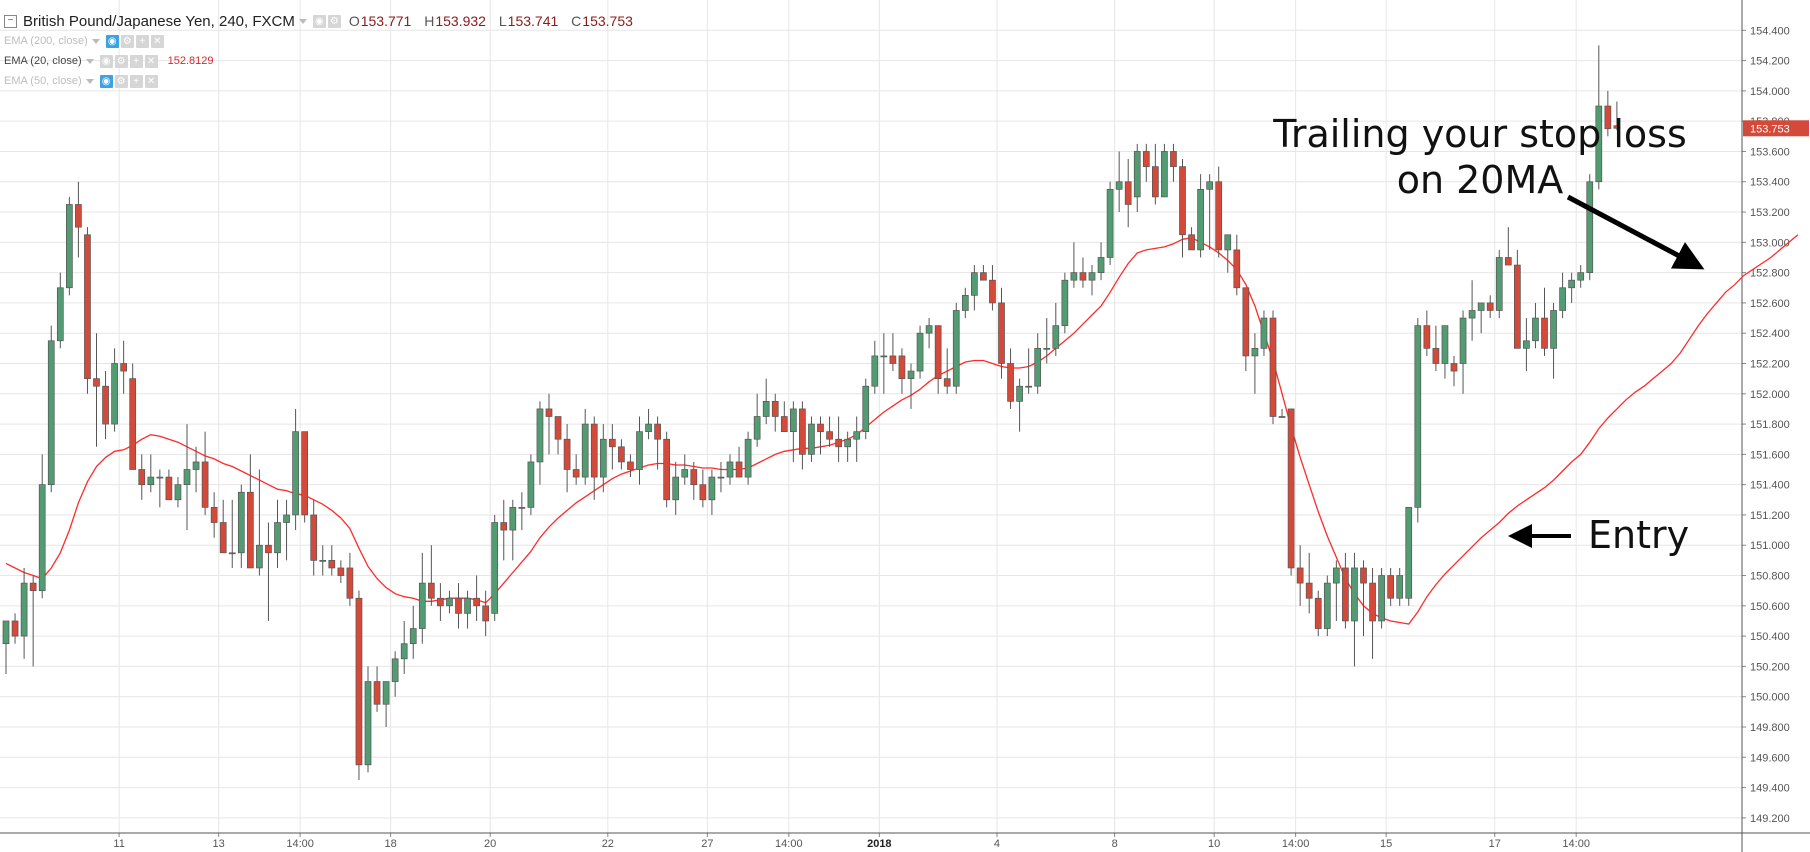  I want to click on indicator-label: EMA (50, close), so click(43, 81).